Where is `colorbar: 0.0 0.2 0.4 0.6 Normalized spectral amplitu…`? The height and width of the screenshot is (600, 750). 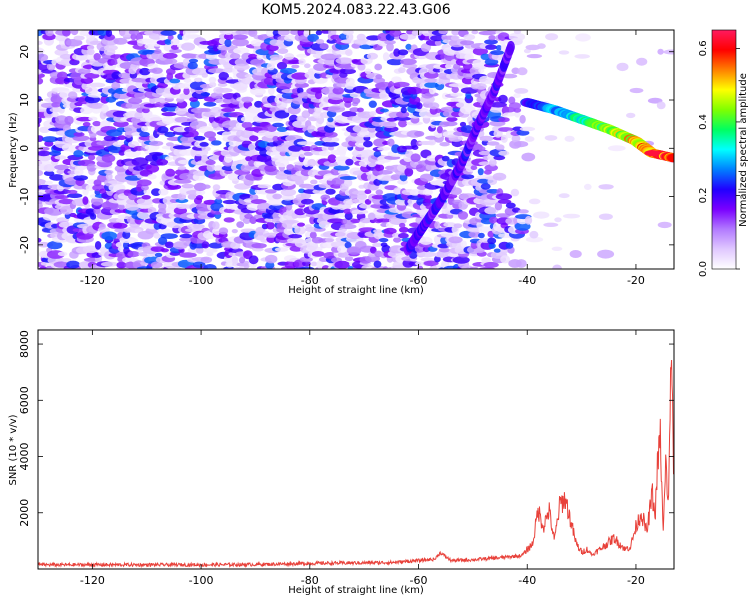
colorbar: 0.0 0.2 0.4 0.6 Normalized spectral amplitu… is located at coordinates (723, 153).